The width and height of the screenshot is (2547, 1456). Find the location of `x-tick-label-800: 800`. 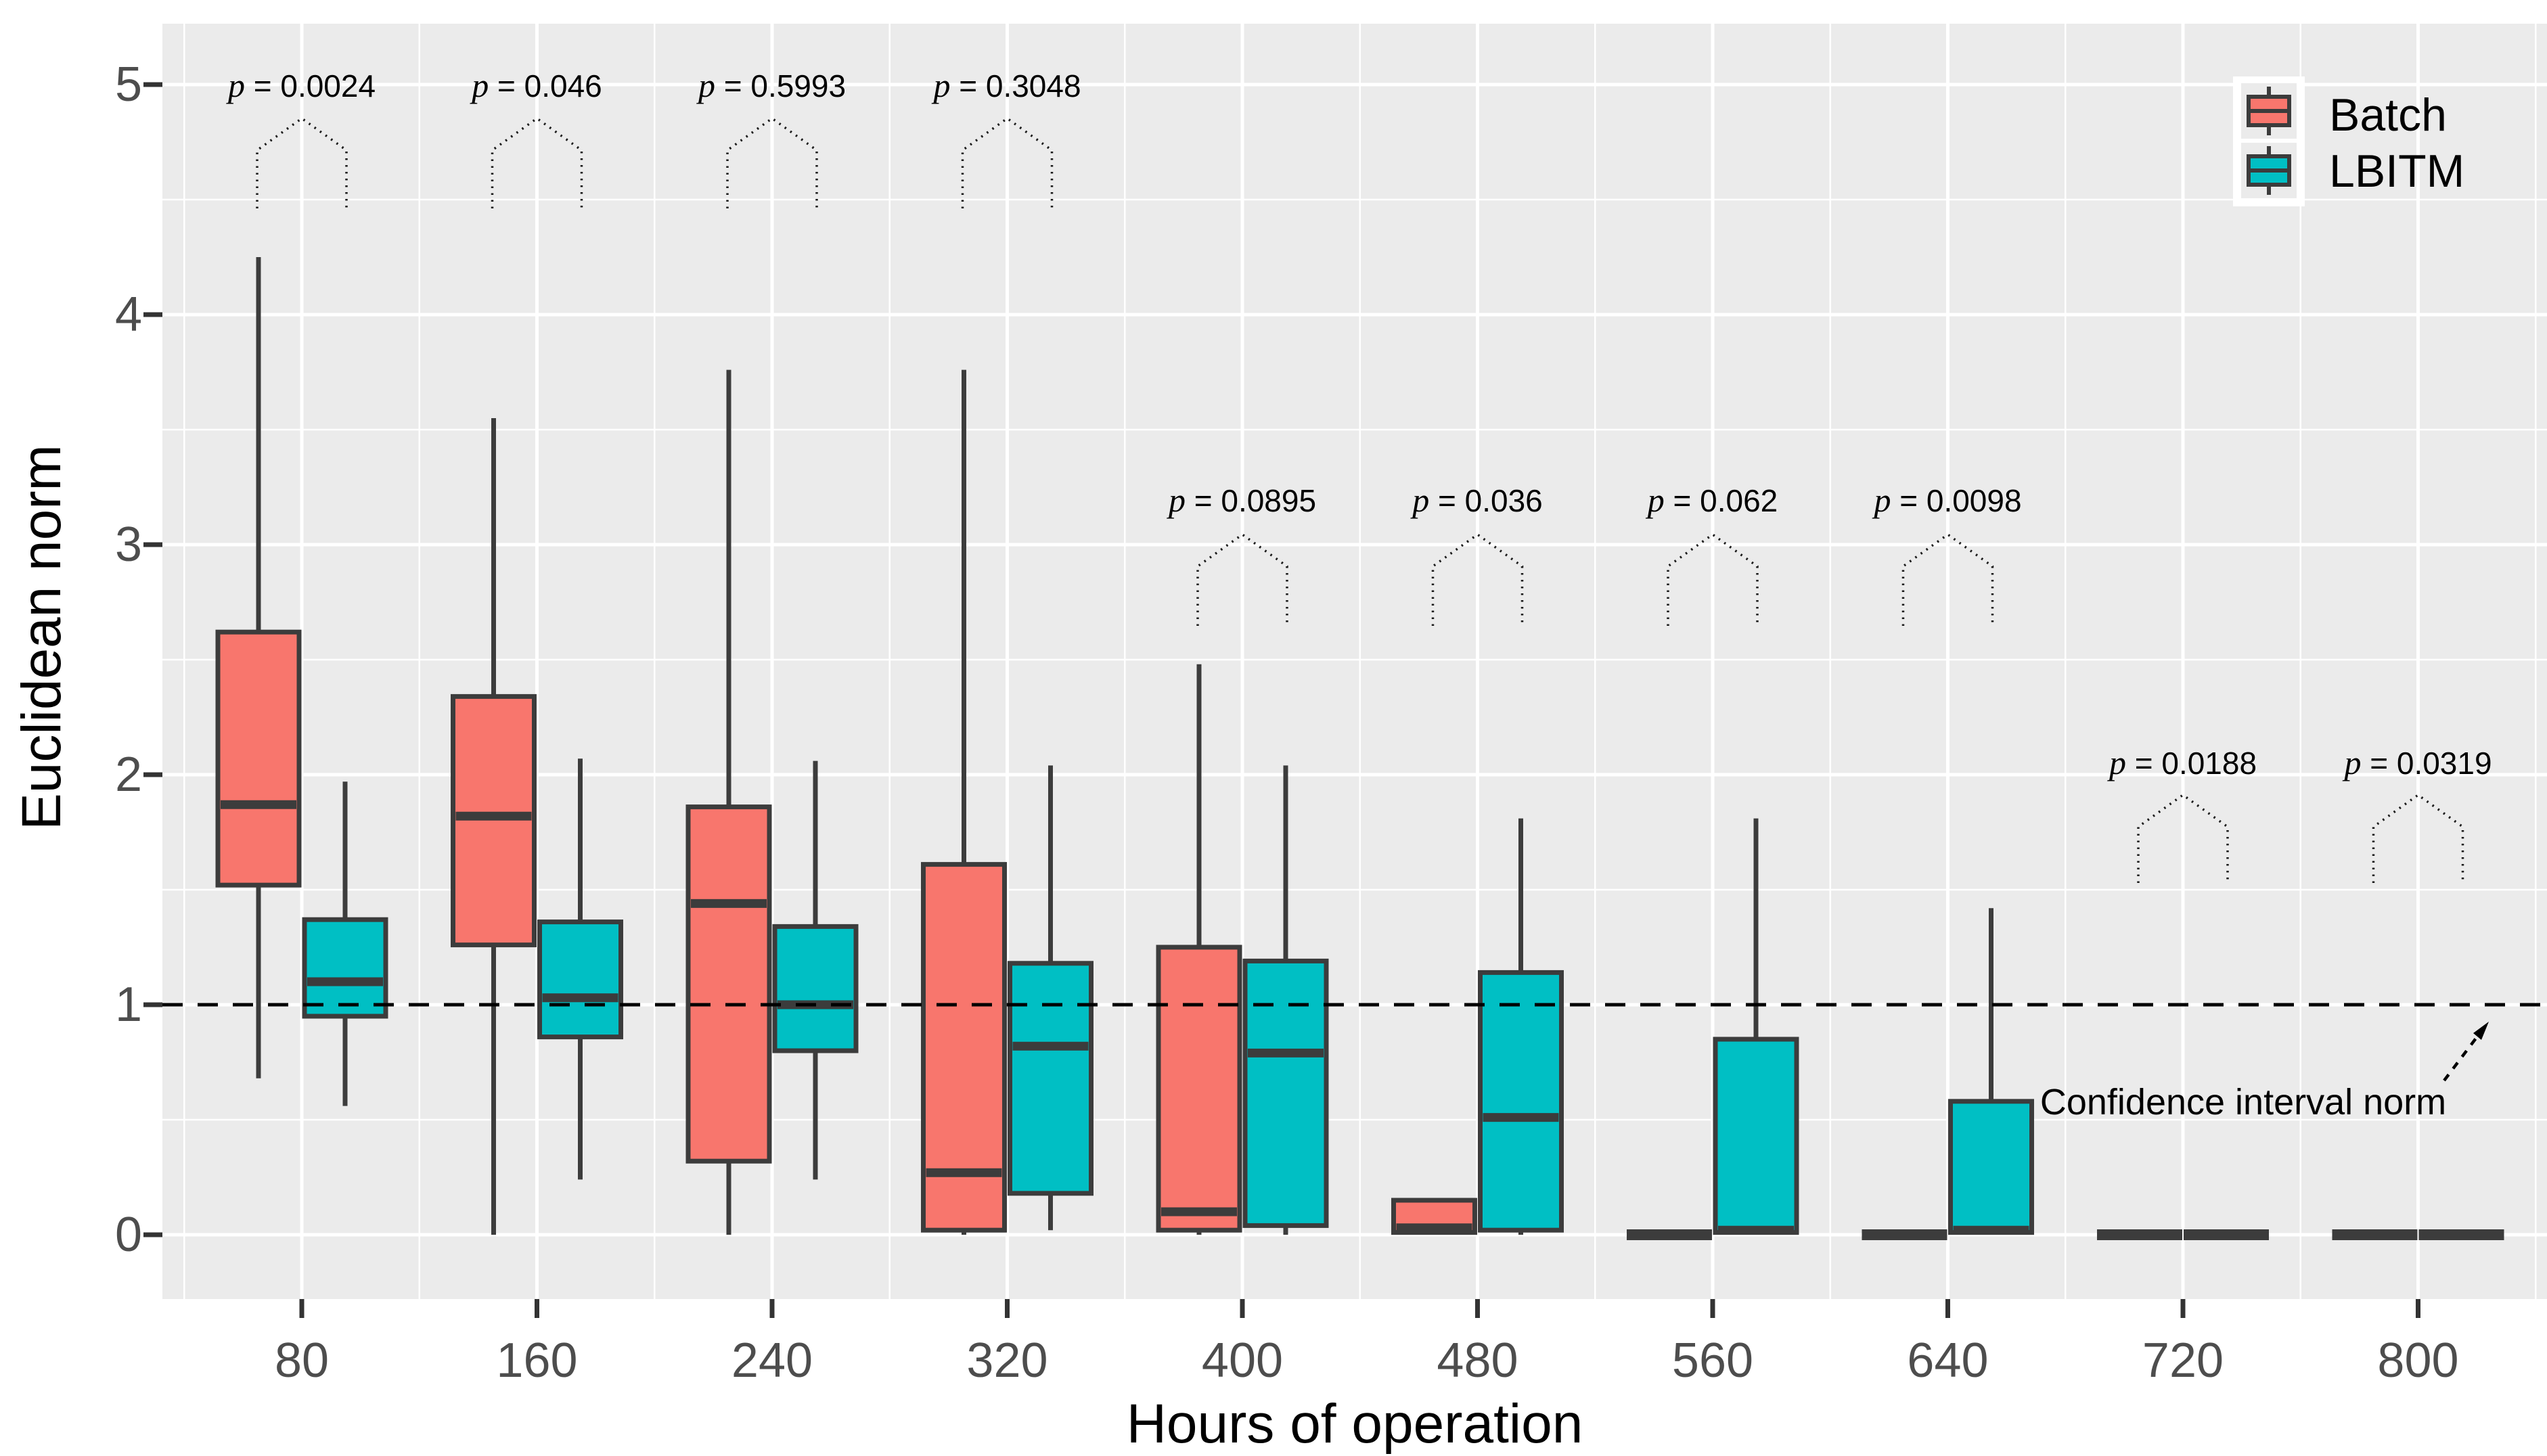

x-tick-label-800: 800 is located at coordinates (2418, 1361).